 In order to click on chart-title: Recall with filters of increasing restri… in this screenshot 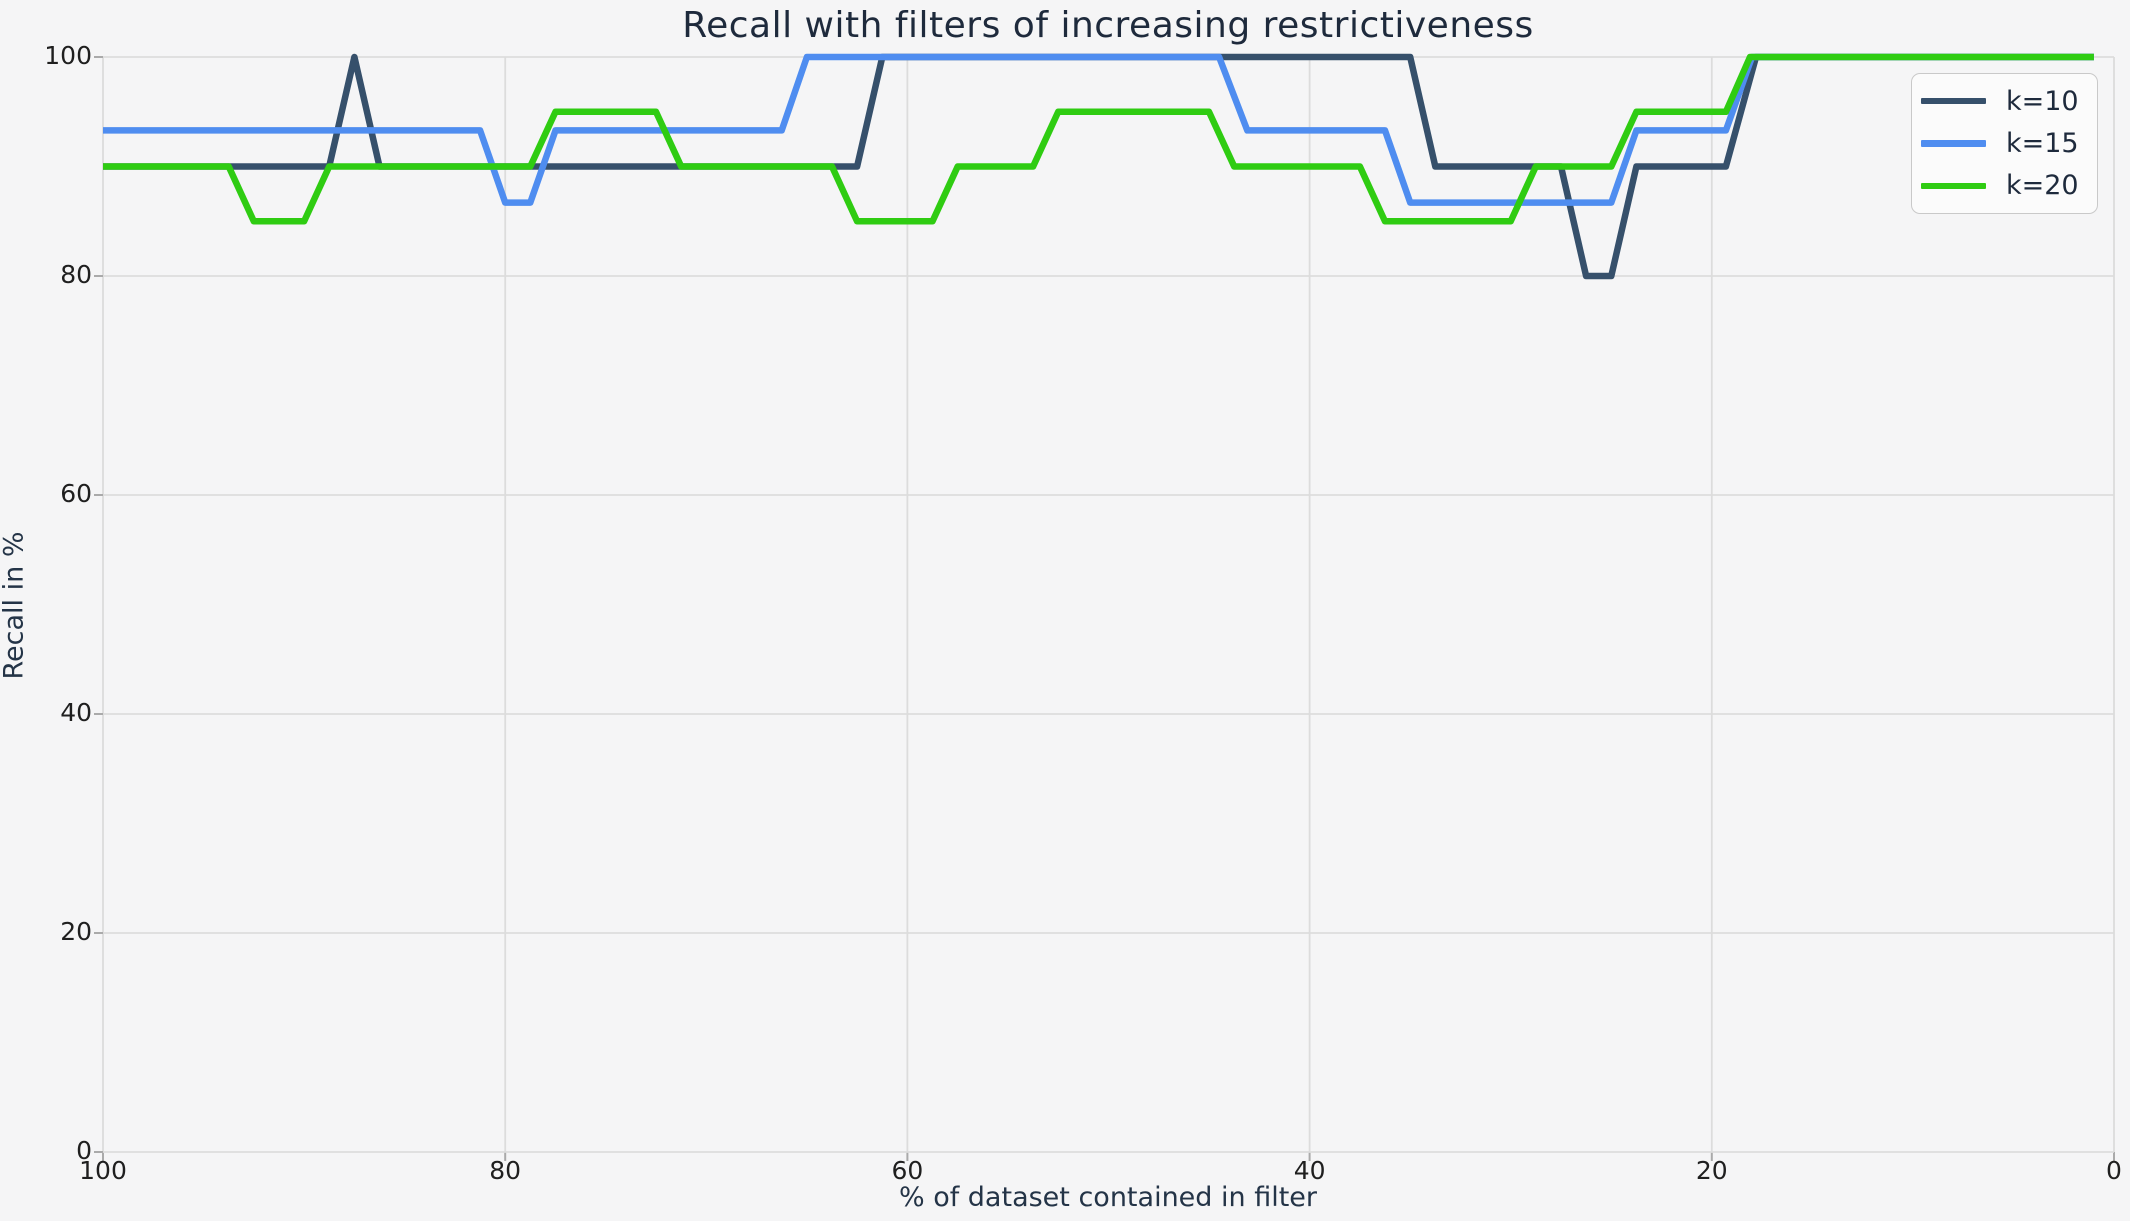, I will do `click(1108, 25)`.